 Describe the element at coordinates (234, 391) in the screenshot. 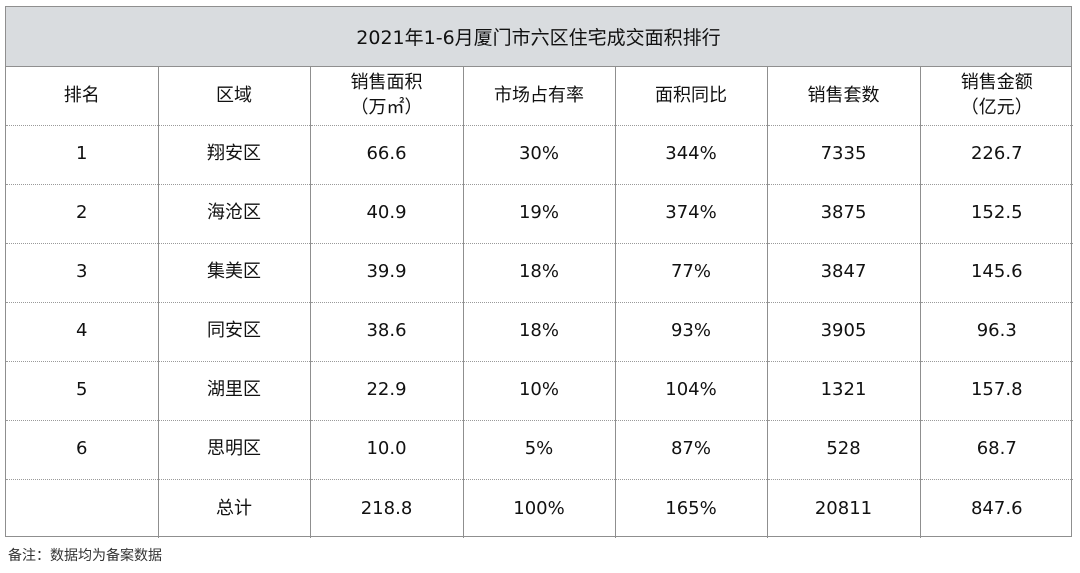

I see `cell-district: 湖里区` at that location.